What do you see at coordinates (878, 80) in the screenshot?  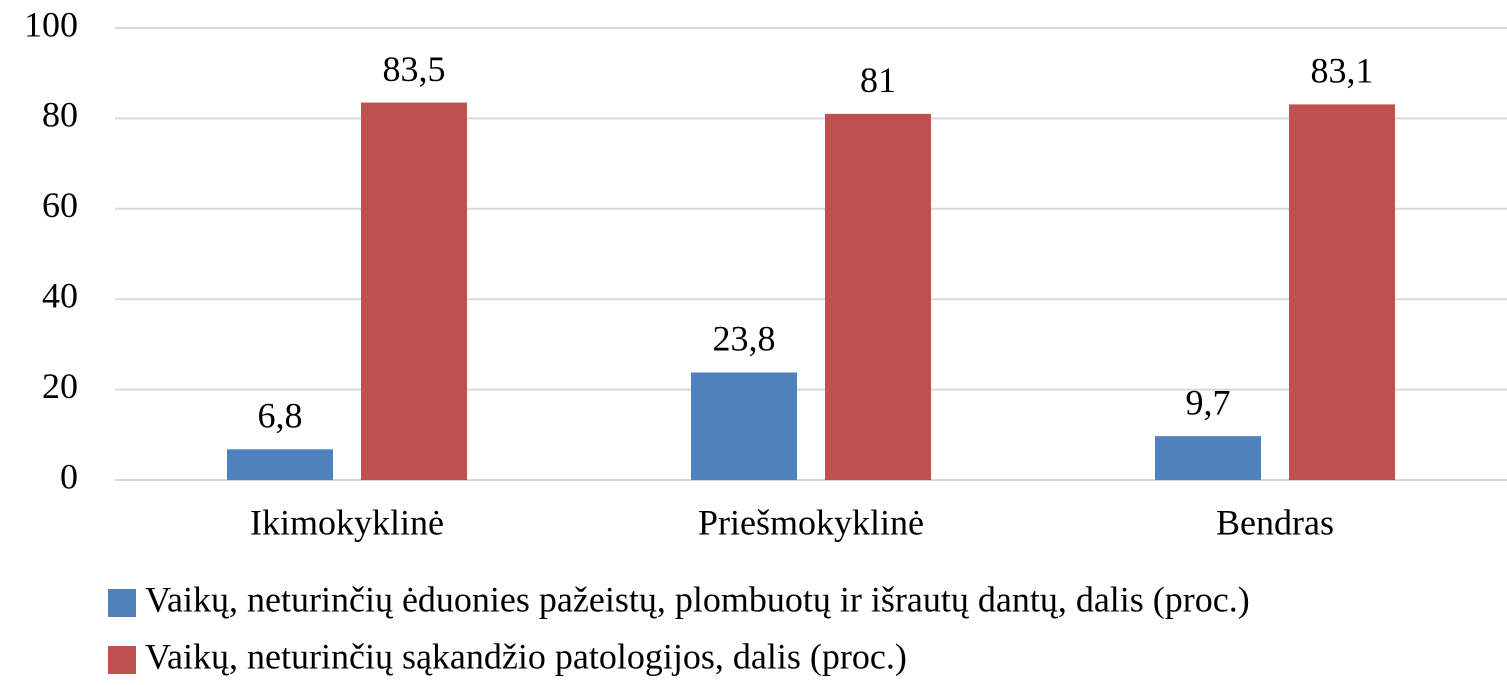 I see `value-label: 81` at bounding box center [878, 80].